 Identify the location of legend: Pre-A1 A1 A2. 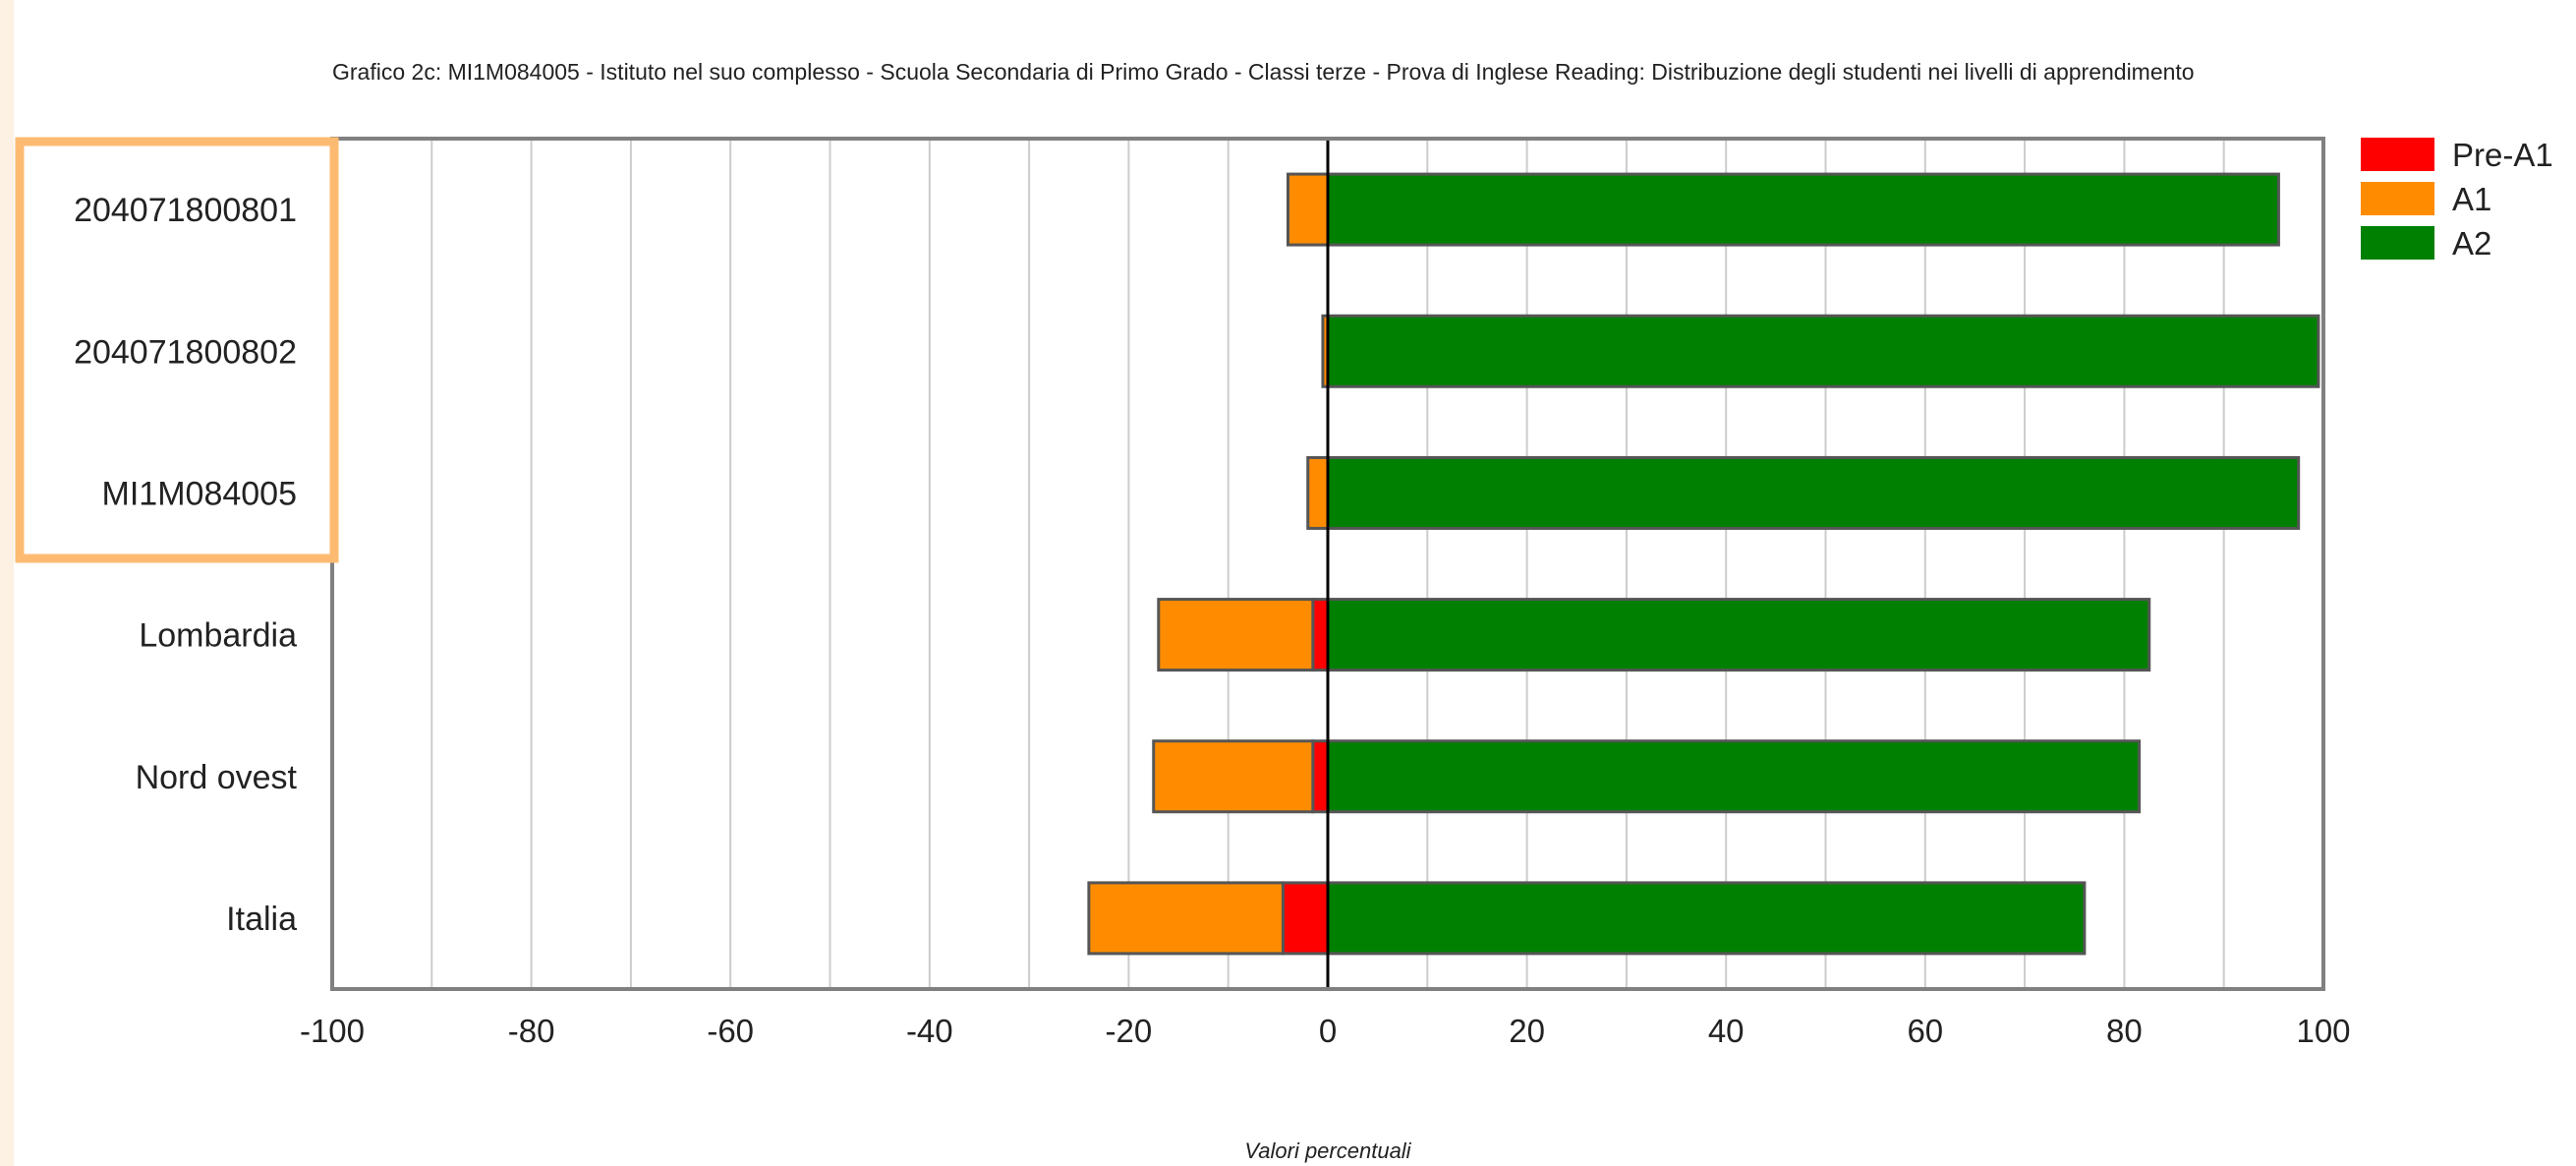
(2457, 199).